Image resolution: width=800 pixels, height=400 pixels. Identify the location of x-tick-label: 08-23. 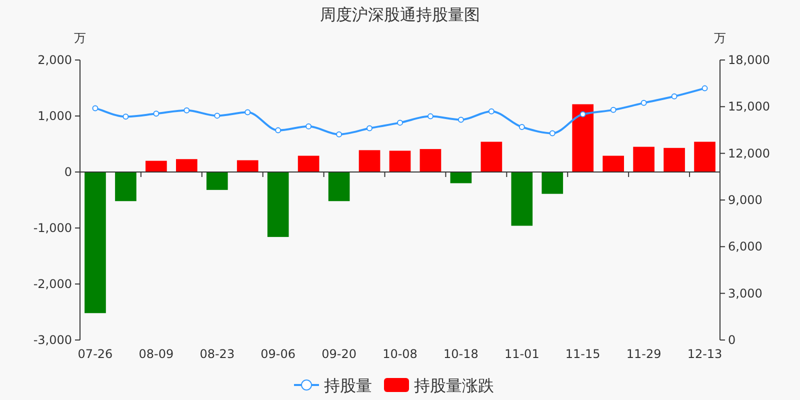
(217, 354).